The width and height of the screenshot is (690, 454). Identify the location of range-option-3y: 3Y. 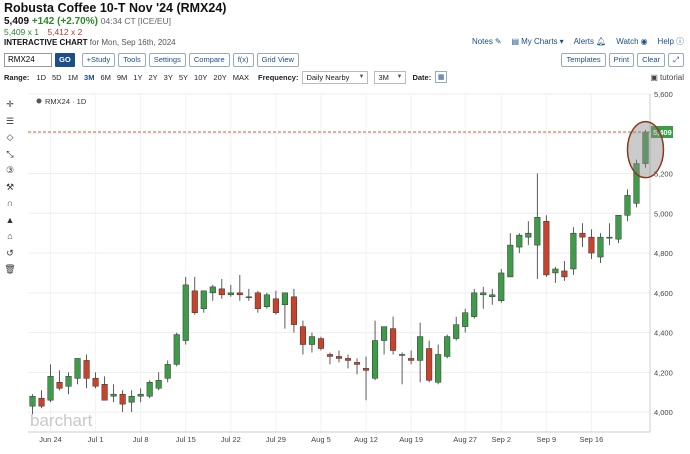
(168, 77).